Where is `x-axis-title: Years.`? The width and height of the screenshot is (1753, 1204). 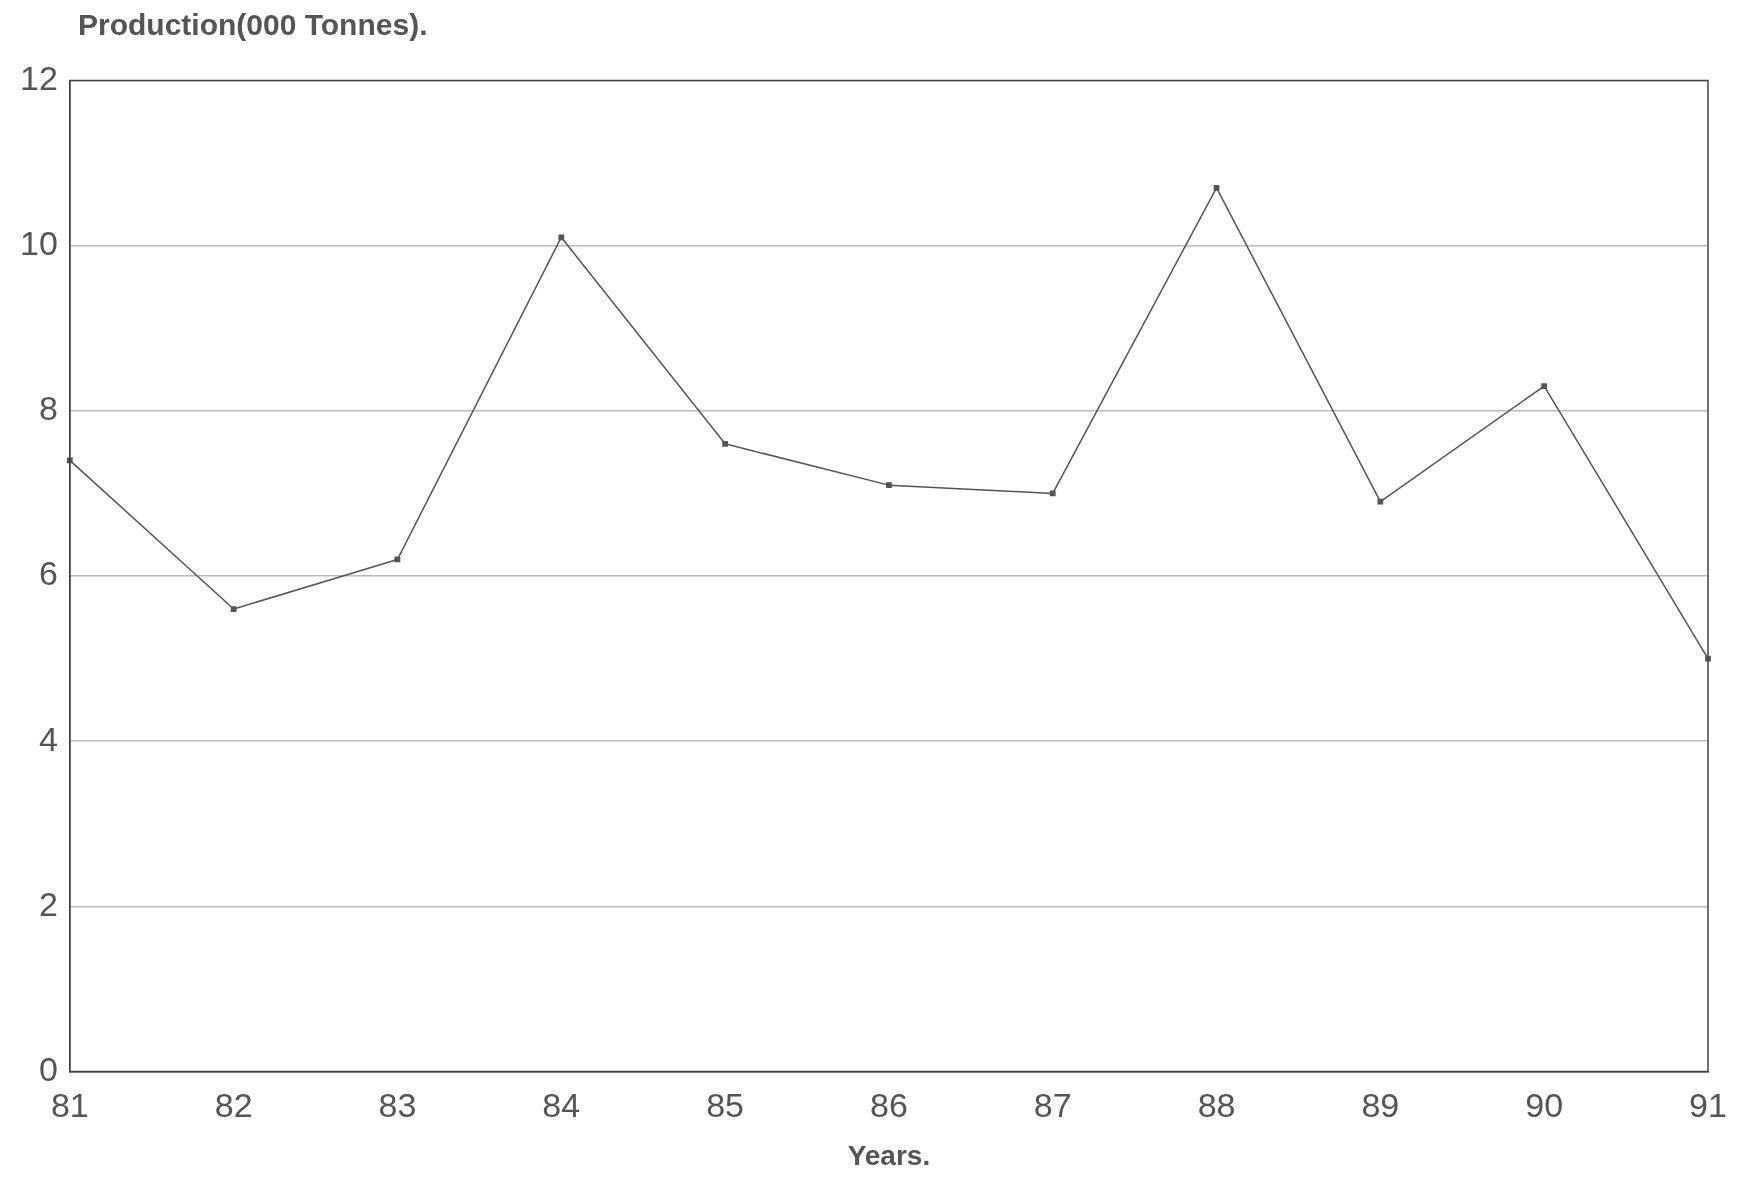
x-axis-title: Years. is located at coordinates (889, 1155).